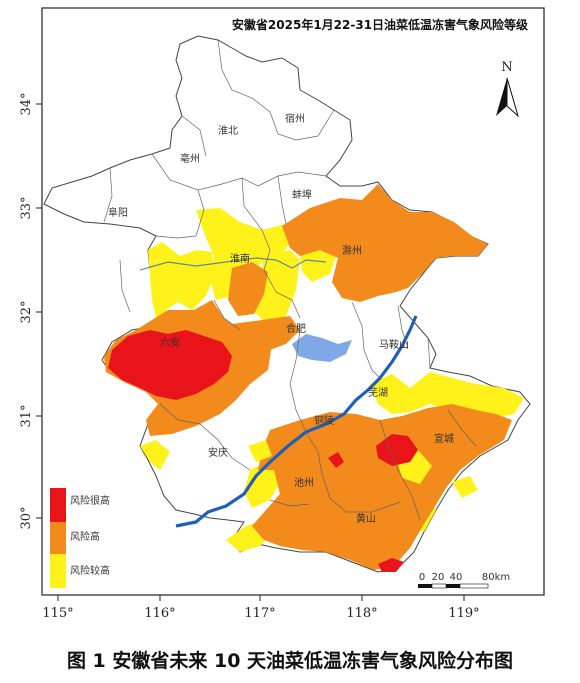  What do you see at coordinates (57, 613) in the screenshot?
I see `x-tick-115: 115°` at bounding box center [57, 613].